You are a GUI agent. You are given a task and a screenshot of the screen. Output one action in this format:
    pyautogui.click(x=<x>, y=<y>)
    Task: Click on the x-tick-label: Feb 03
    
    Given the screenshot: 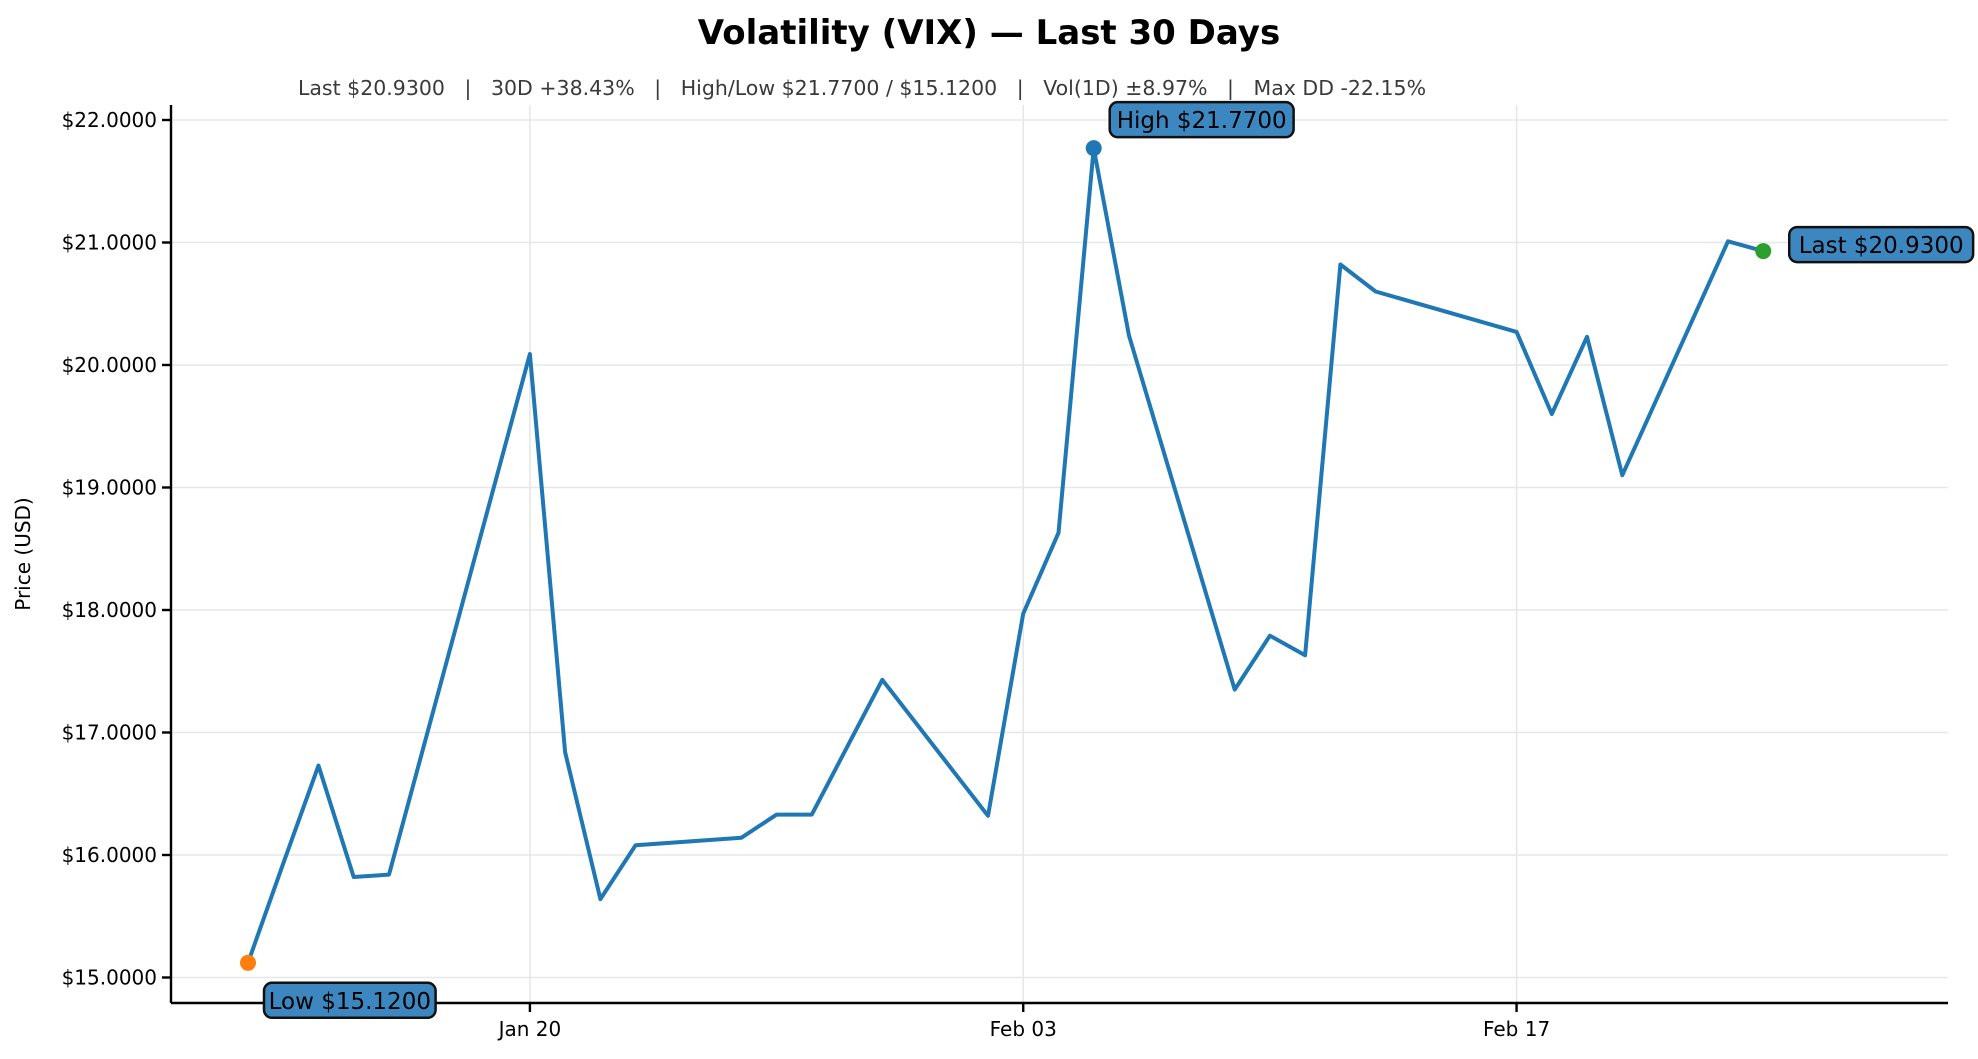 What is the action you would take?
    pyautogui.click(x=1023, y=1029)
    